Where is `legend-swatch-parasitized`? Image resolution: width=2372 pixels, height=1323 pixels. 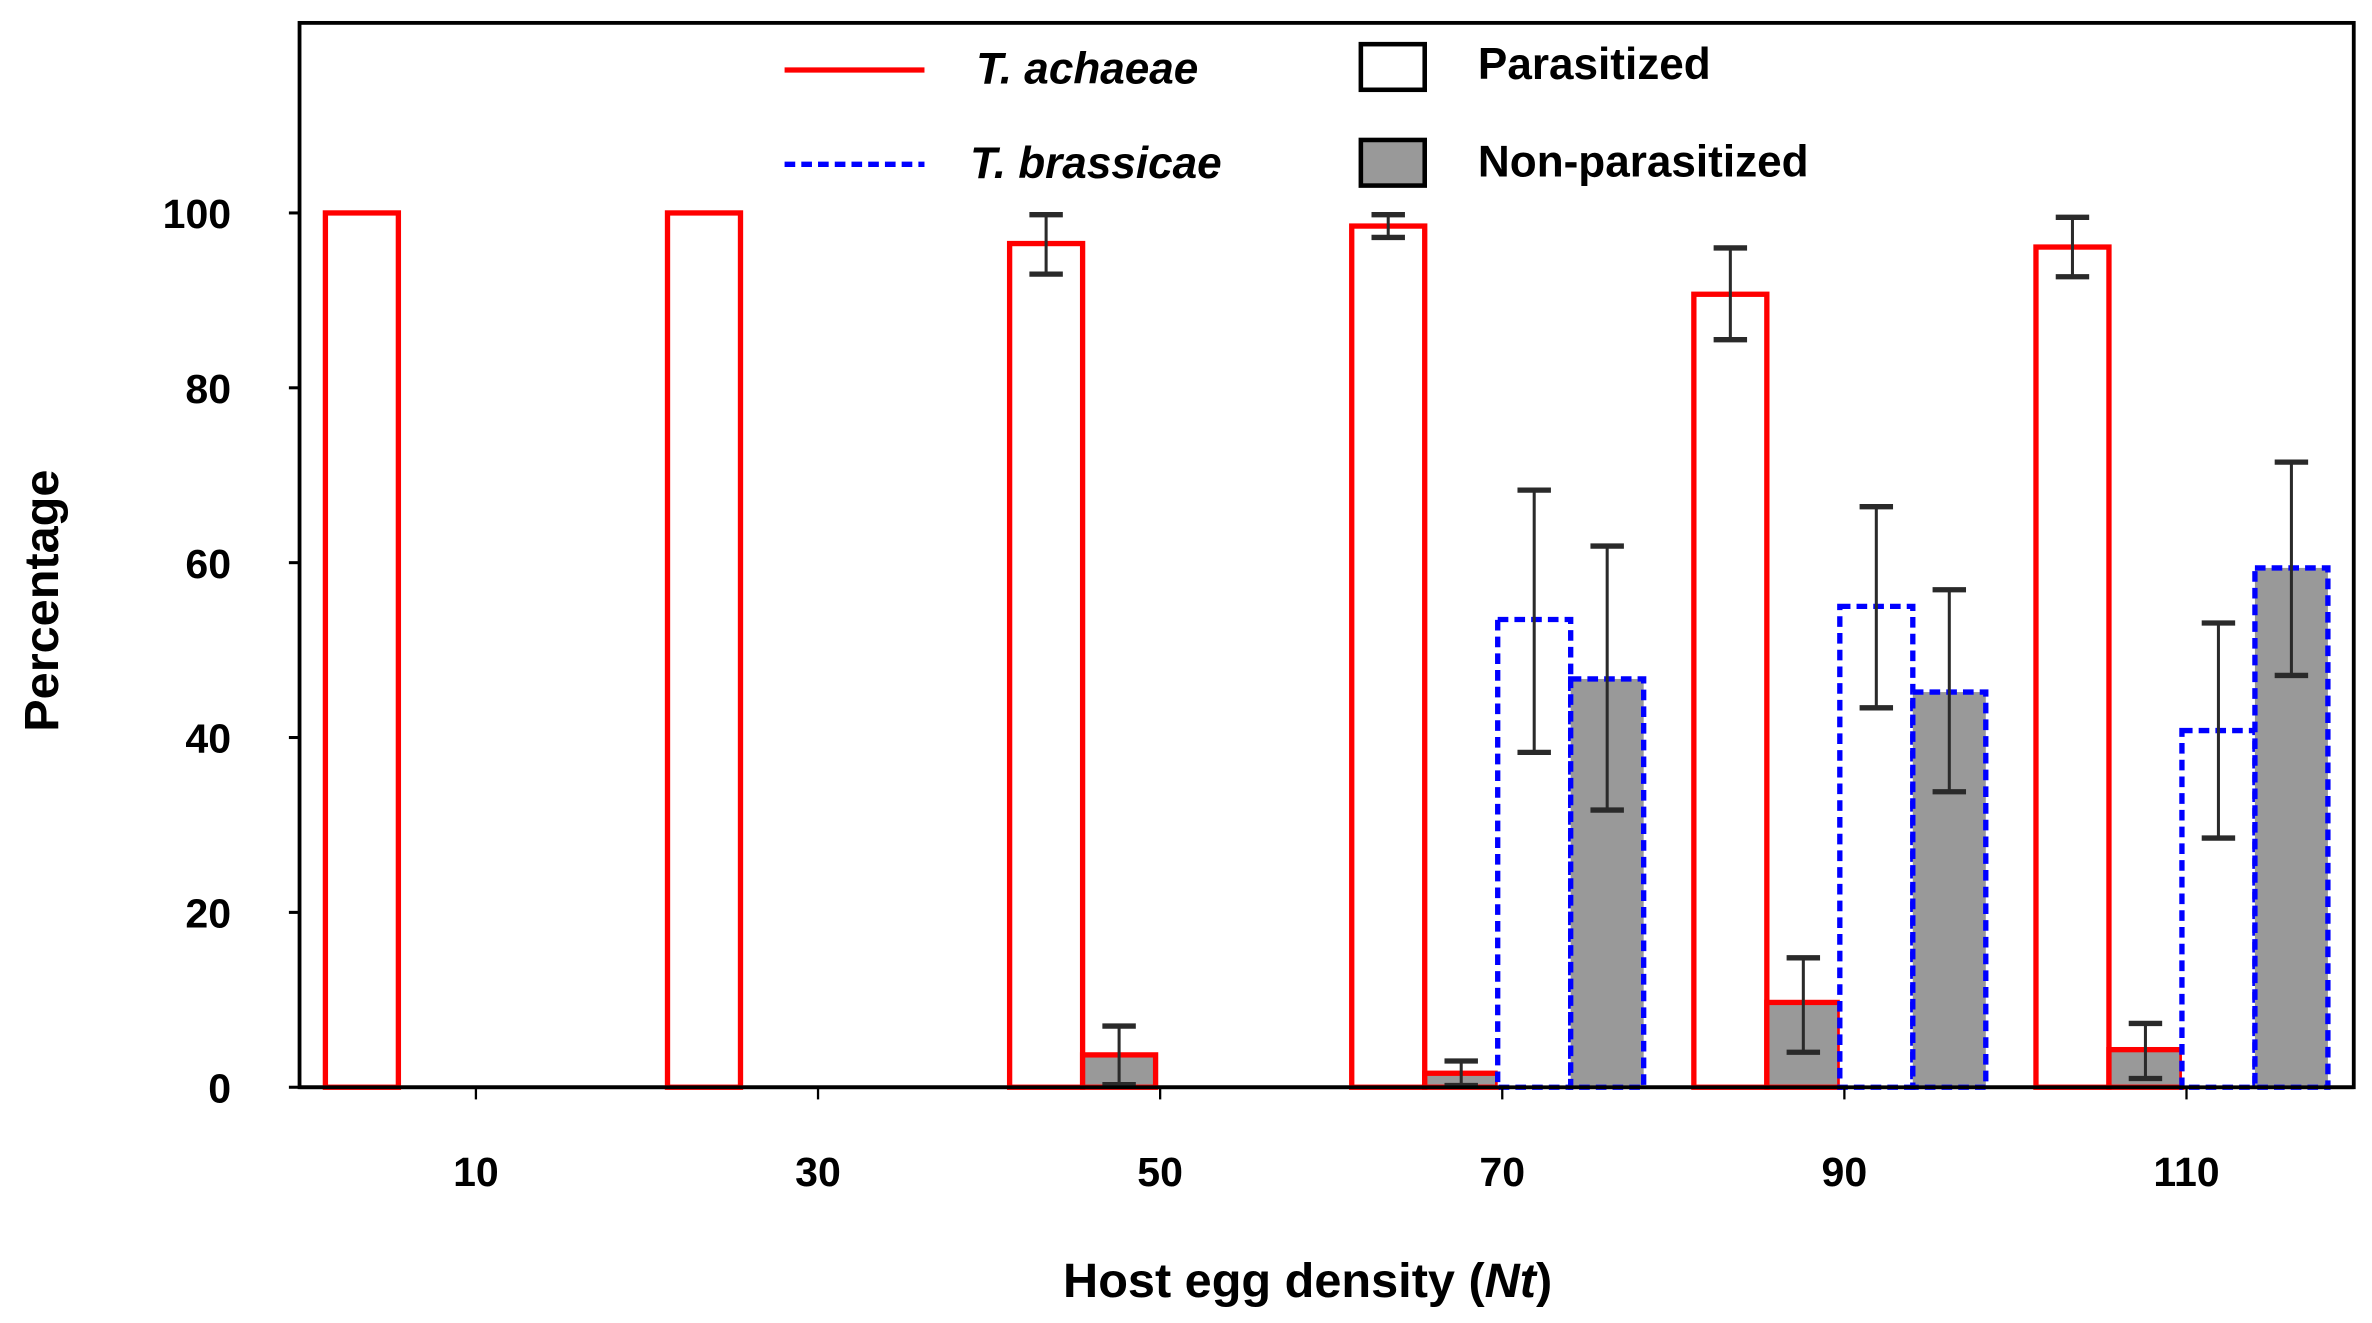 legend-swatch-parasitized is located at coordinates (1393, 67).